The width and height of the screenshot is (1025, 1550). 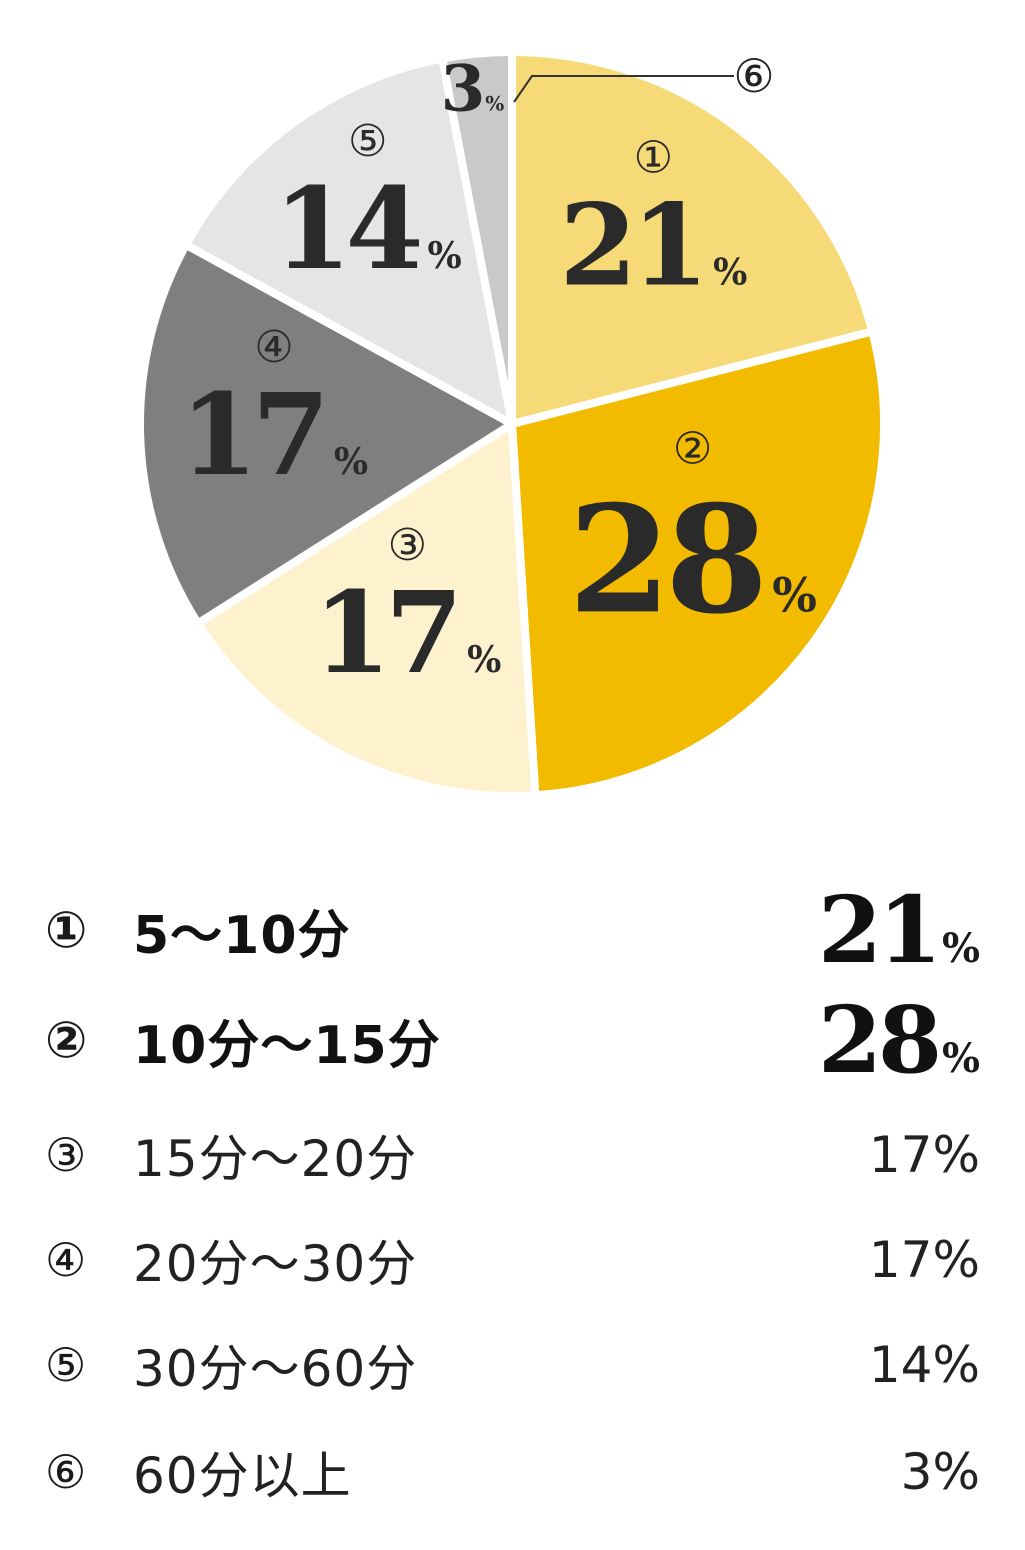 I want to click on legend-marker: ①, so click(x=66, y=930).